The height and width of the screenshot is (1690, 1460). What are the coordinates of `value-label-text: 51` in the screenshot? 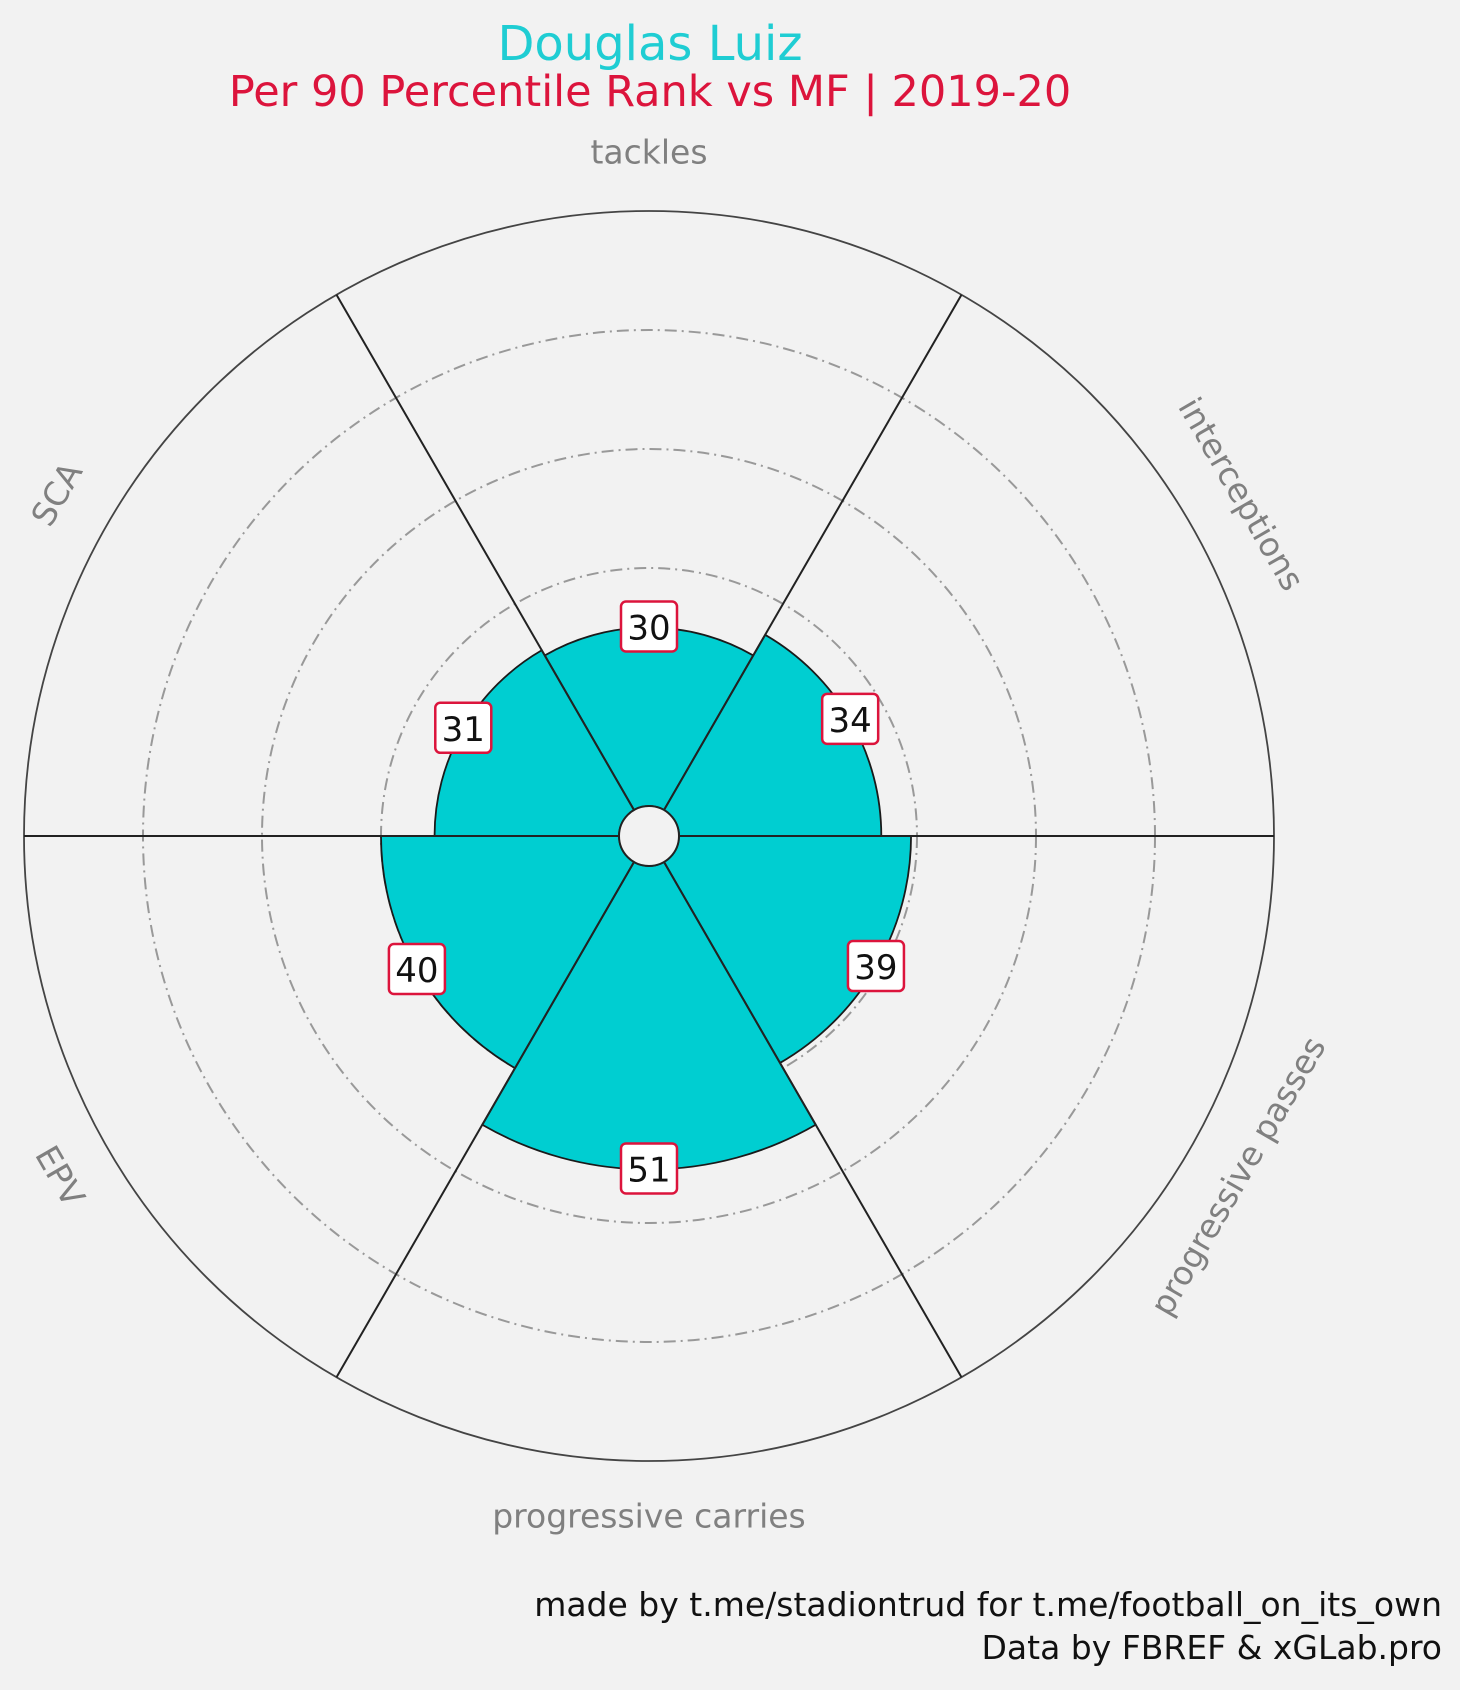 It's located at (648, 1170).